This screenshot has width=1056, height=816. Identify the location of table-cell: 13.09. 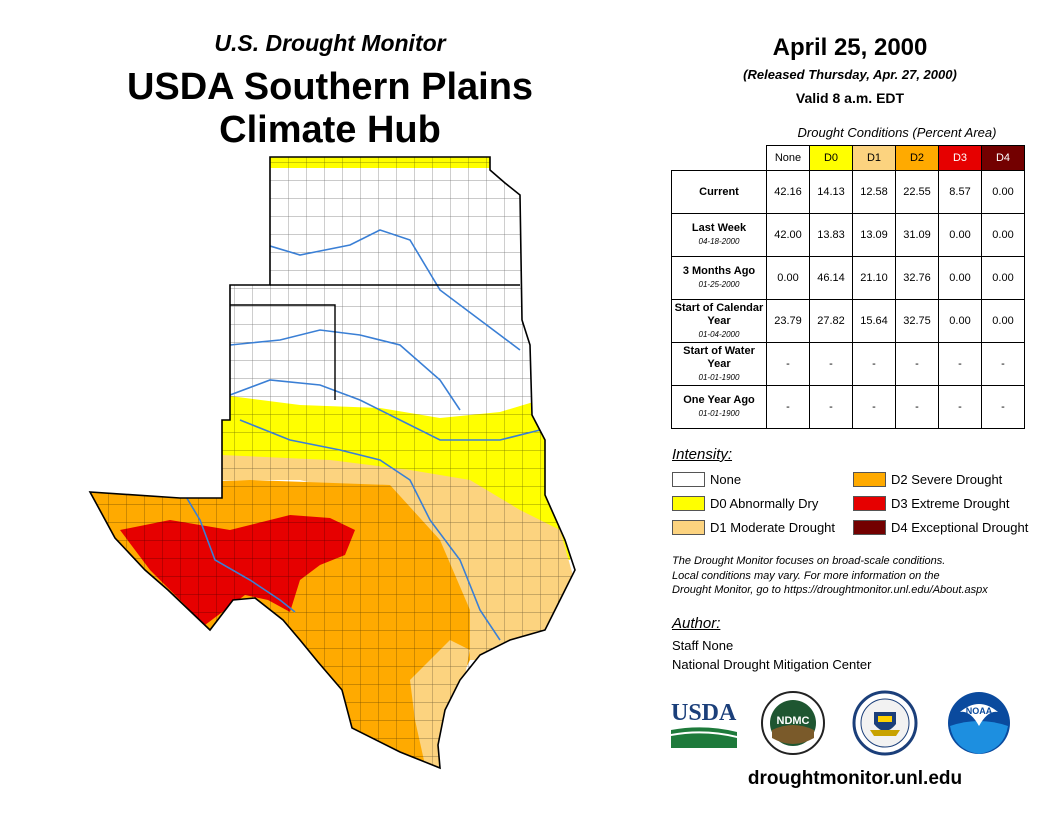
(874, 235).